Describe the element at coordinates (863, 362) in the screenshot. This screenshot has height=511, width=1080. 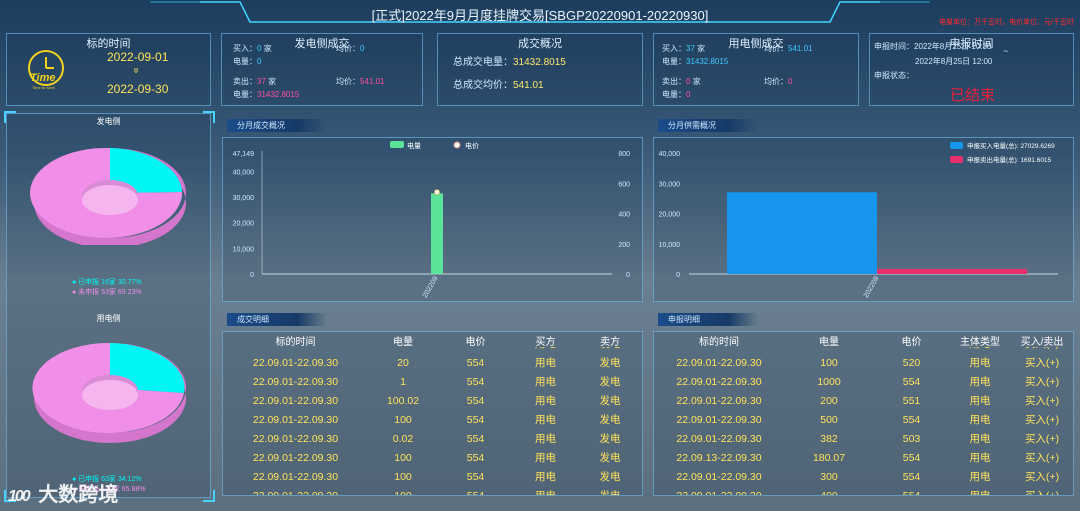
I see `table-row: 22.09.01-22.09.30 100 520 用电 买入(+)` at that location.